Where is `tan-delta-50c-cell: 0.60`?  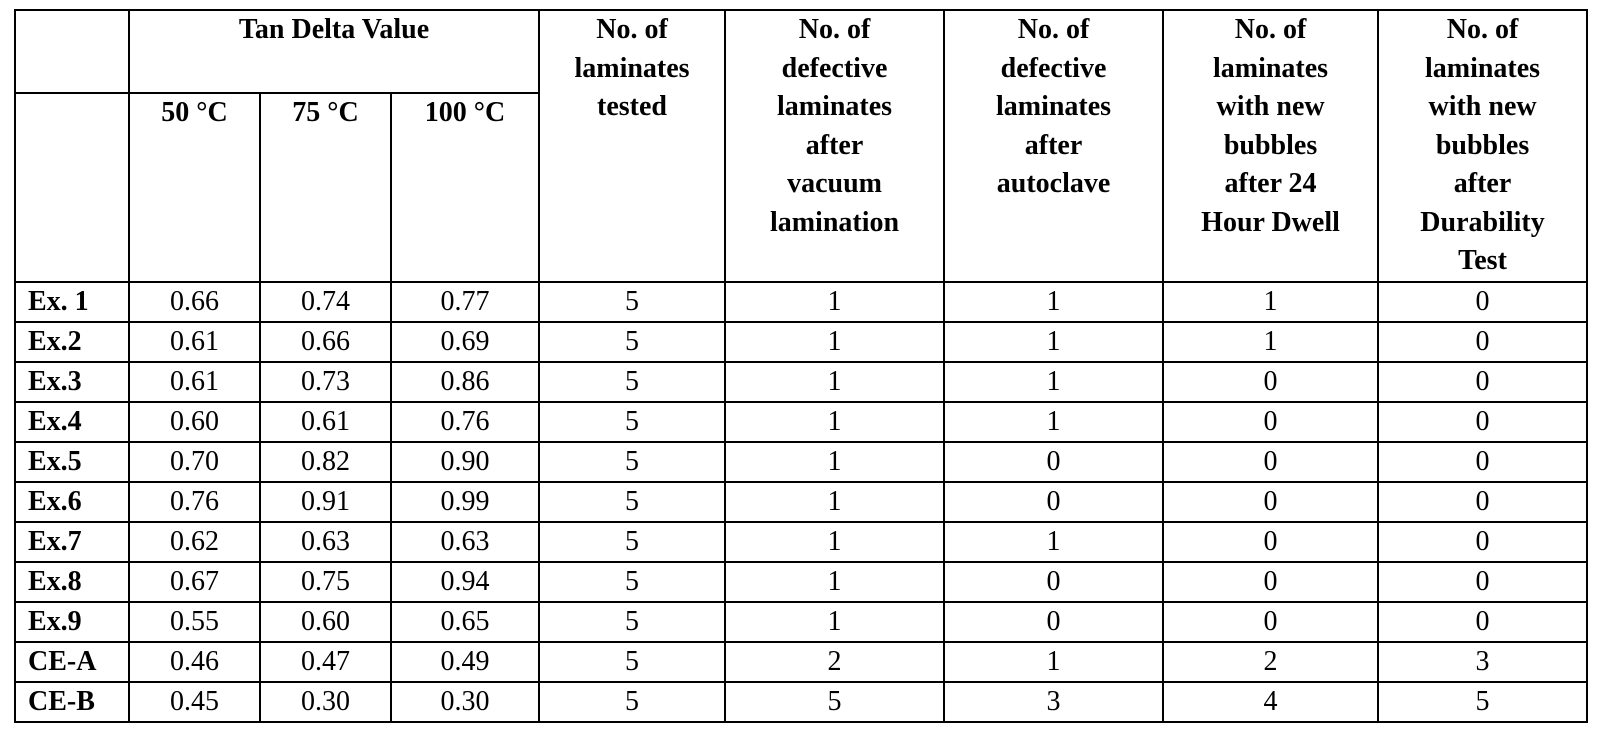 tan-delta-50c-cell: 0.60 is located at coordinates (194, 421).